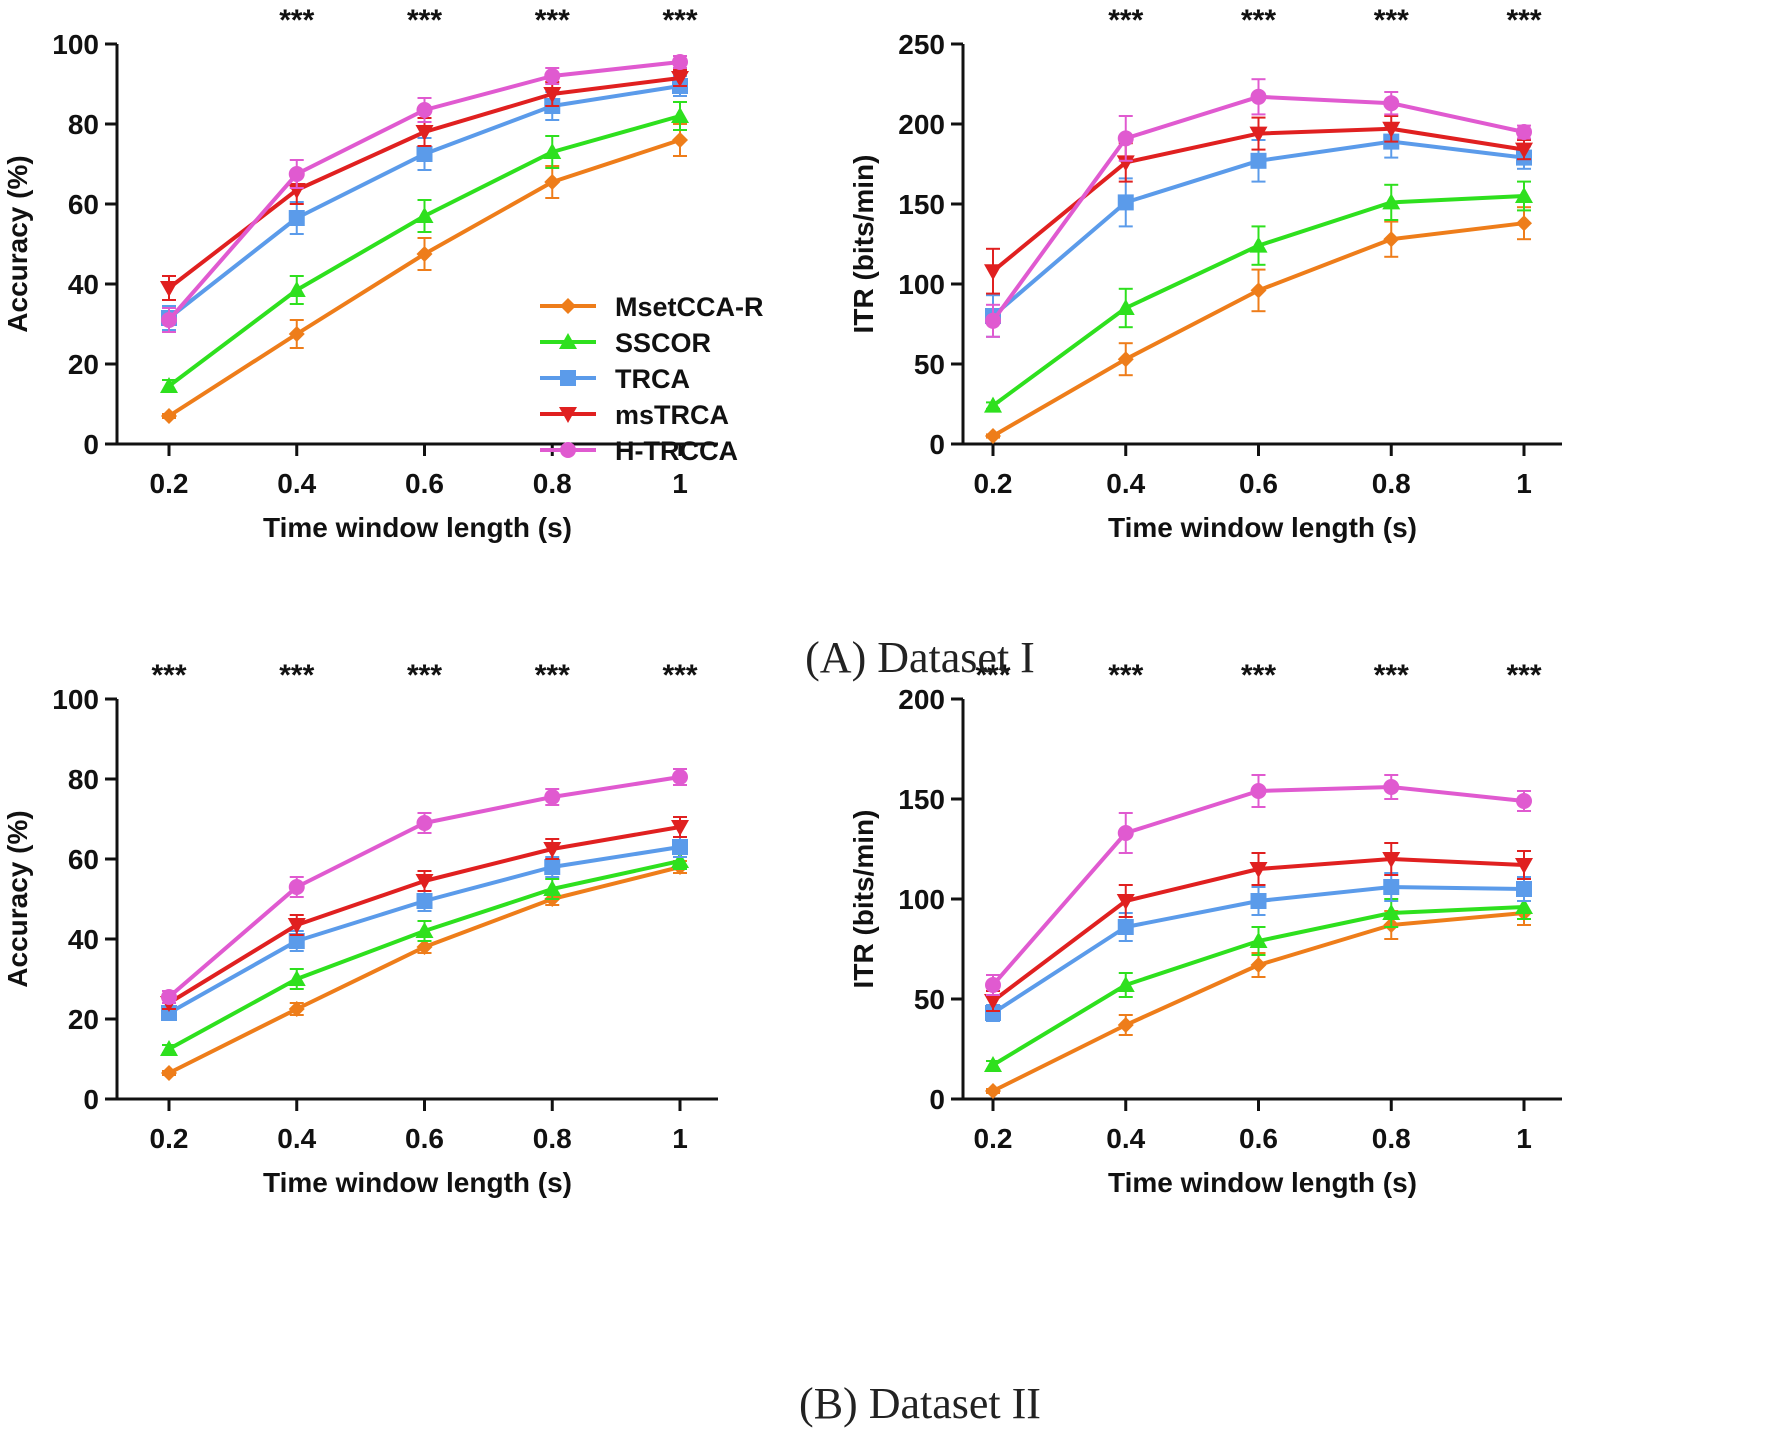  I want to click on legend: MsetCCA-R SSCOR TRCA msTRCA H-TRCCA, so click(652, 379).